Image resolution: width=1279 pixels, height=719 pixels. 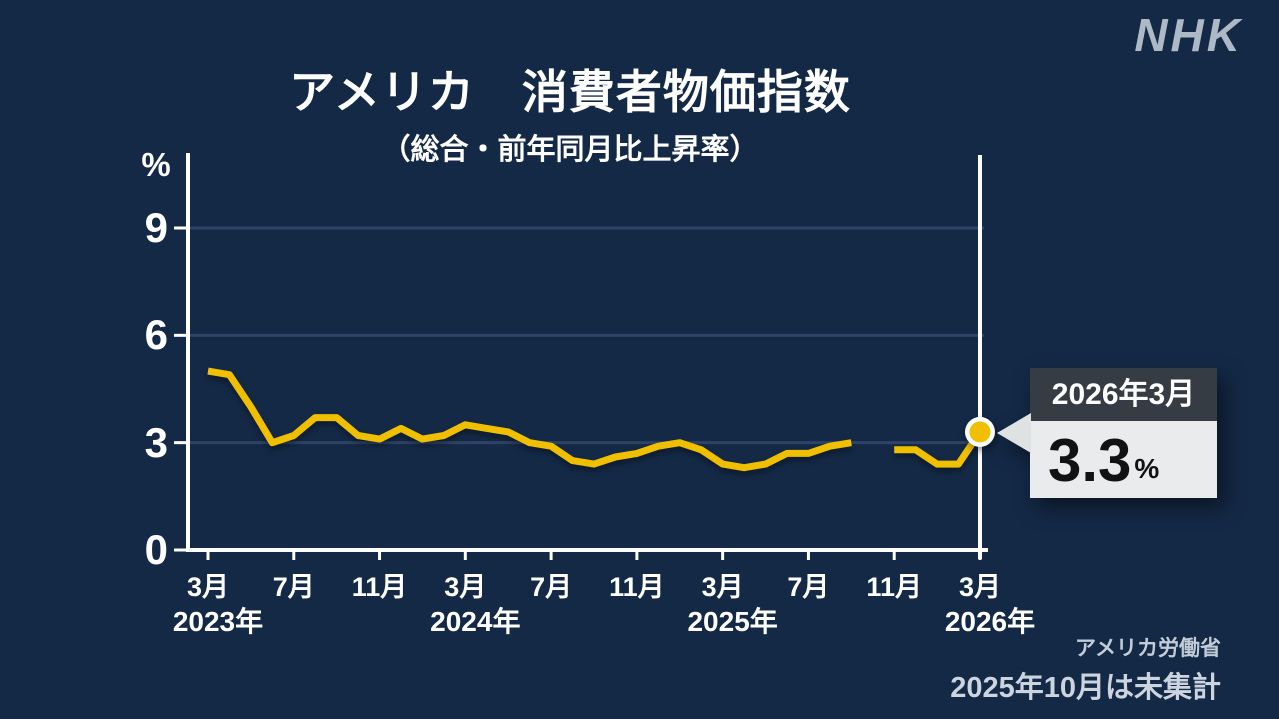 I want to click on callout-arrow-icon, so click(x=1014, y=433).